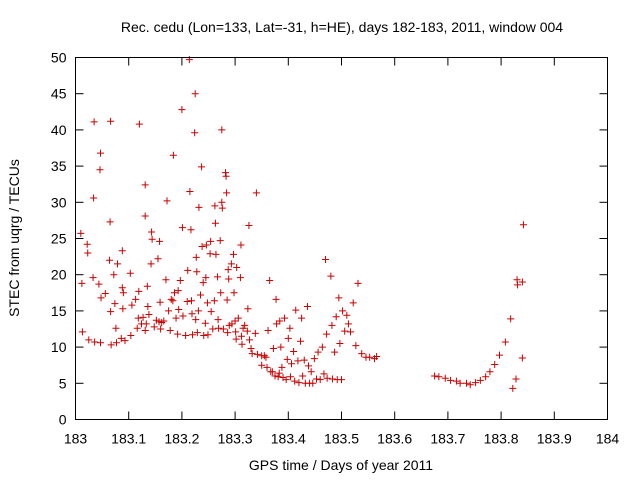 Image resolution: width=640 pixels, height=485 pixels. What do you see at coordinates (63, 383) in the screenshot?
I see `y-tick-label: 5` at bounding box center [63, 383].